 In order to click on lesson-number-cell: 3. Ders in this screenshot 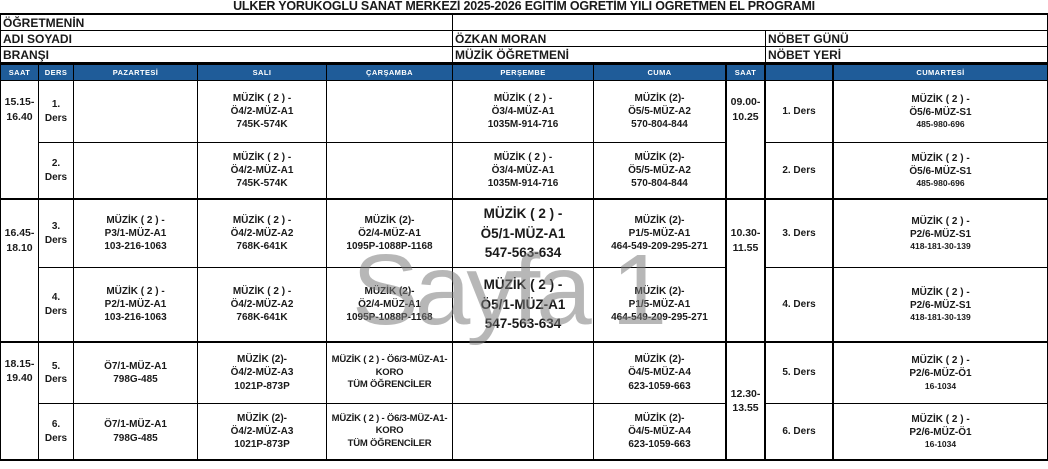, I will do `click(56, 234)`.